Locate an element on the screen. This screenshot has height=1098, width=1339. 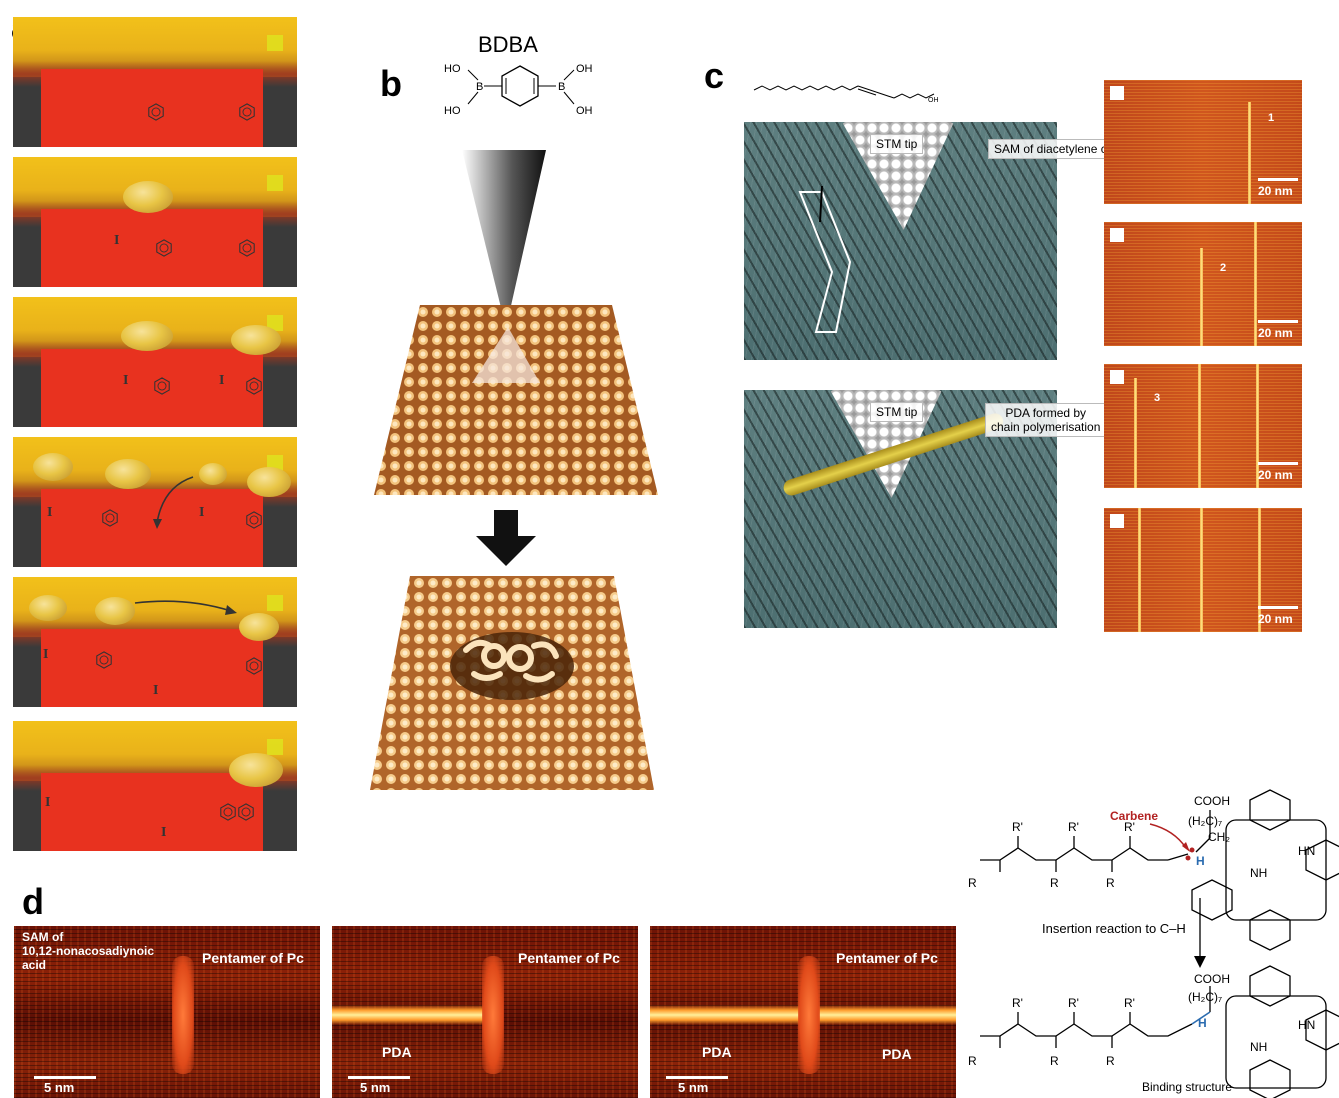
panel-a-frame-5: I I is located at coordinates (155, 642).